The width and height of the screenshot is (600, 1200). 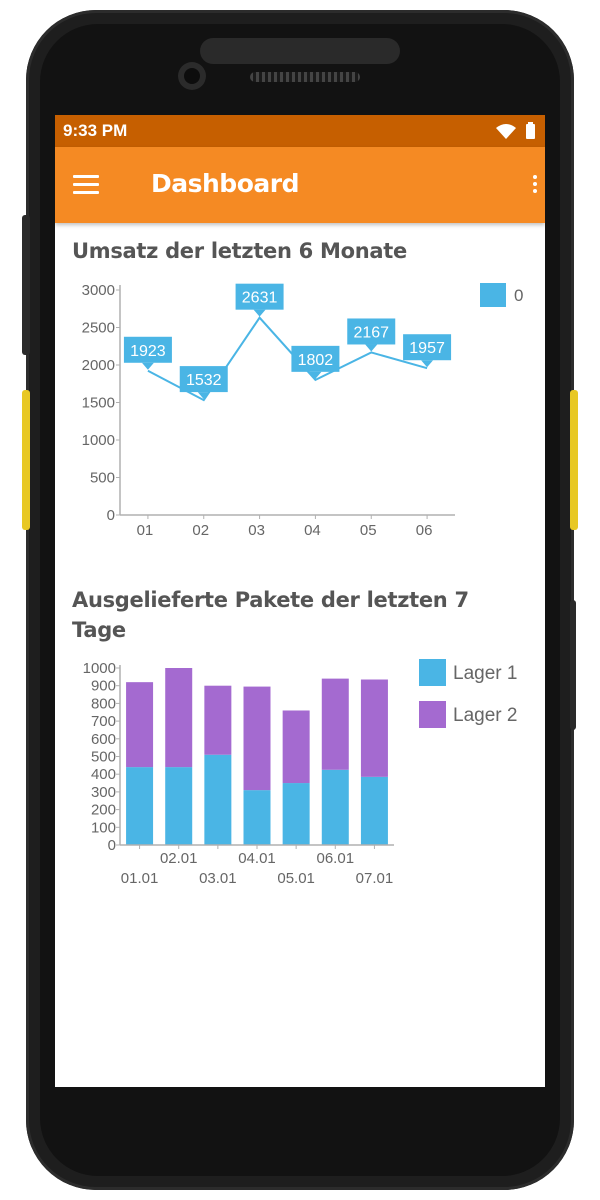 What do you see at coordinates (200, 530) in the screenshot?
I see `x-tick-label: 02` at bounding box center [200, 530].